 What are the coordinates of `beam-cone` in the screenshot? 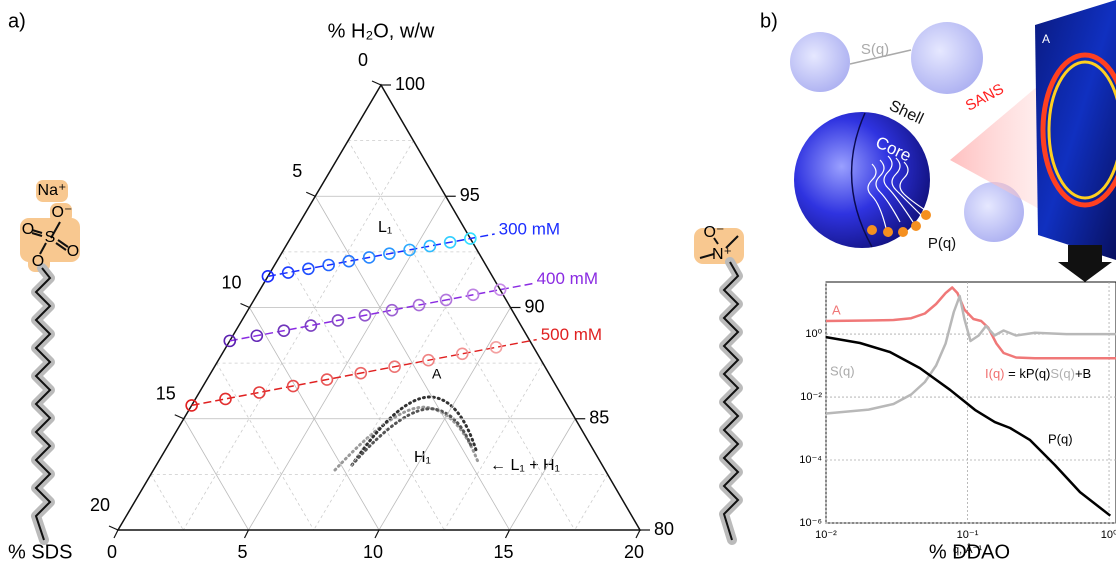 It's located at (1000, 147).